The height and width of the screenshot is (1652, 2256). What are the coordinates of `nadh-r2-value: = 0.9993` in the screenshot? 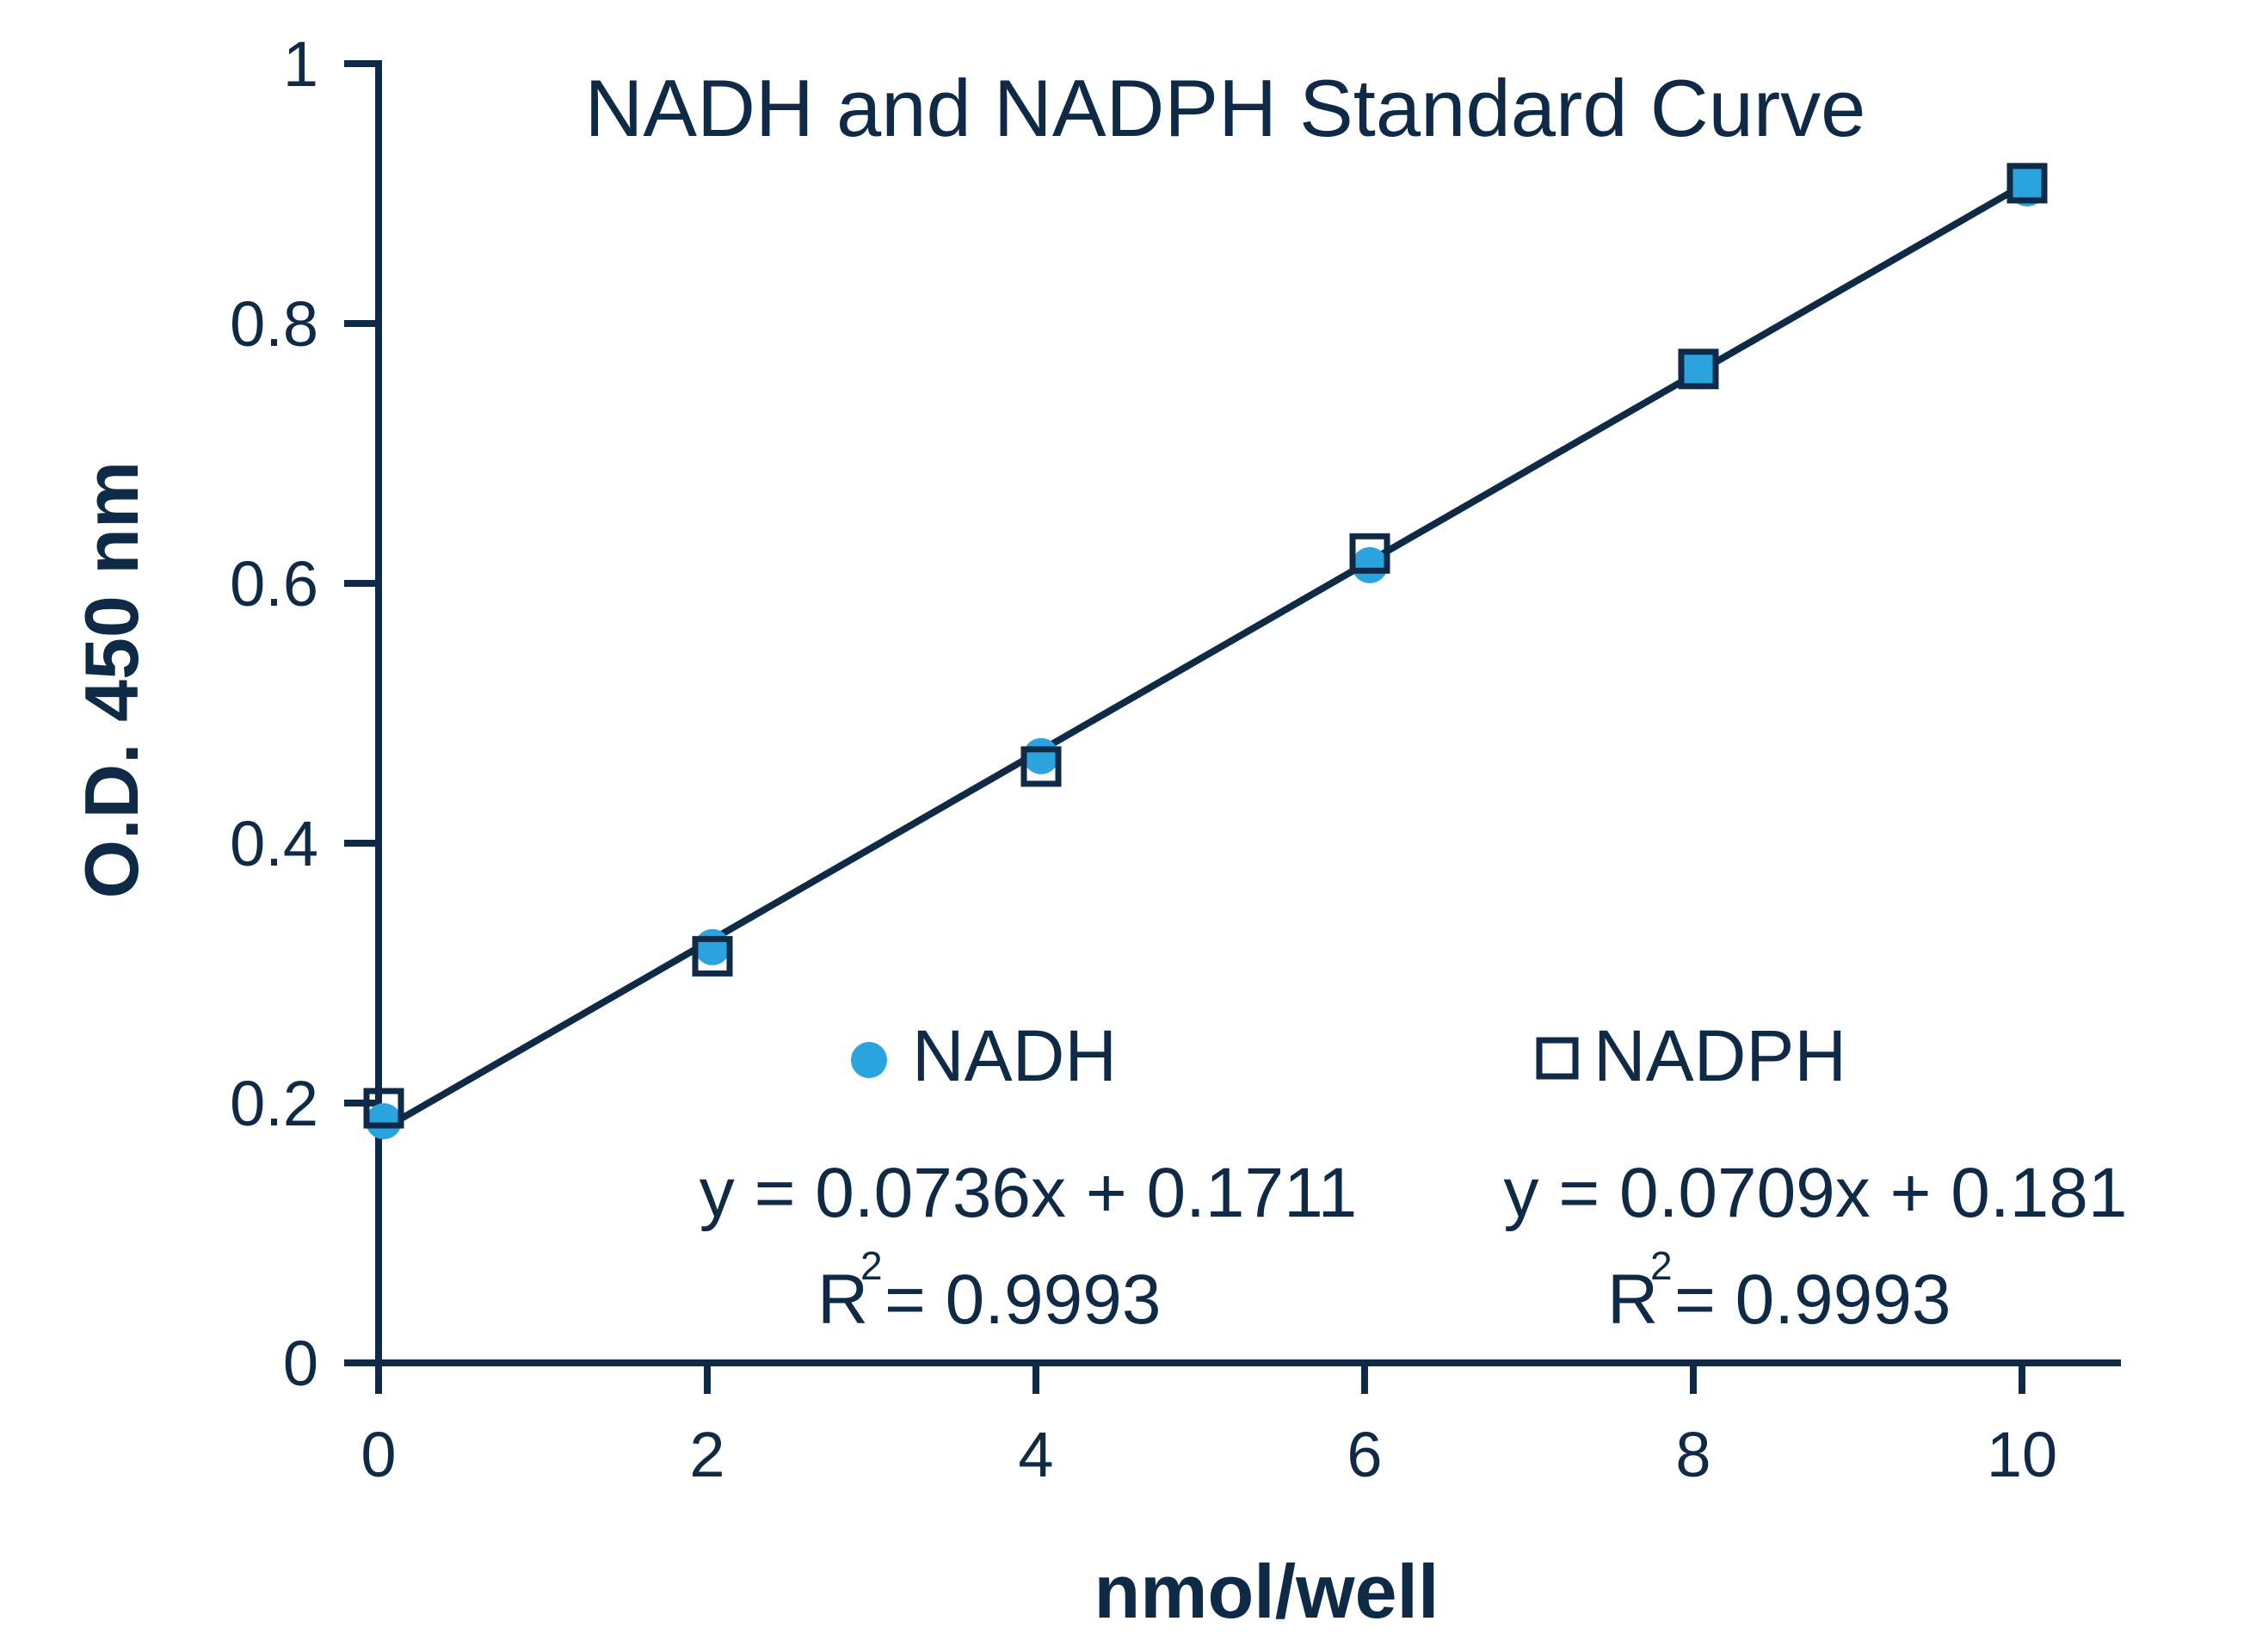 It's located at (1023, 1300).